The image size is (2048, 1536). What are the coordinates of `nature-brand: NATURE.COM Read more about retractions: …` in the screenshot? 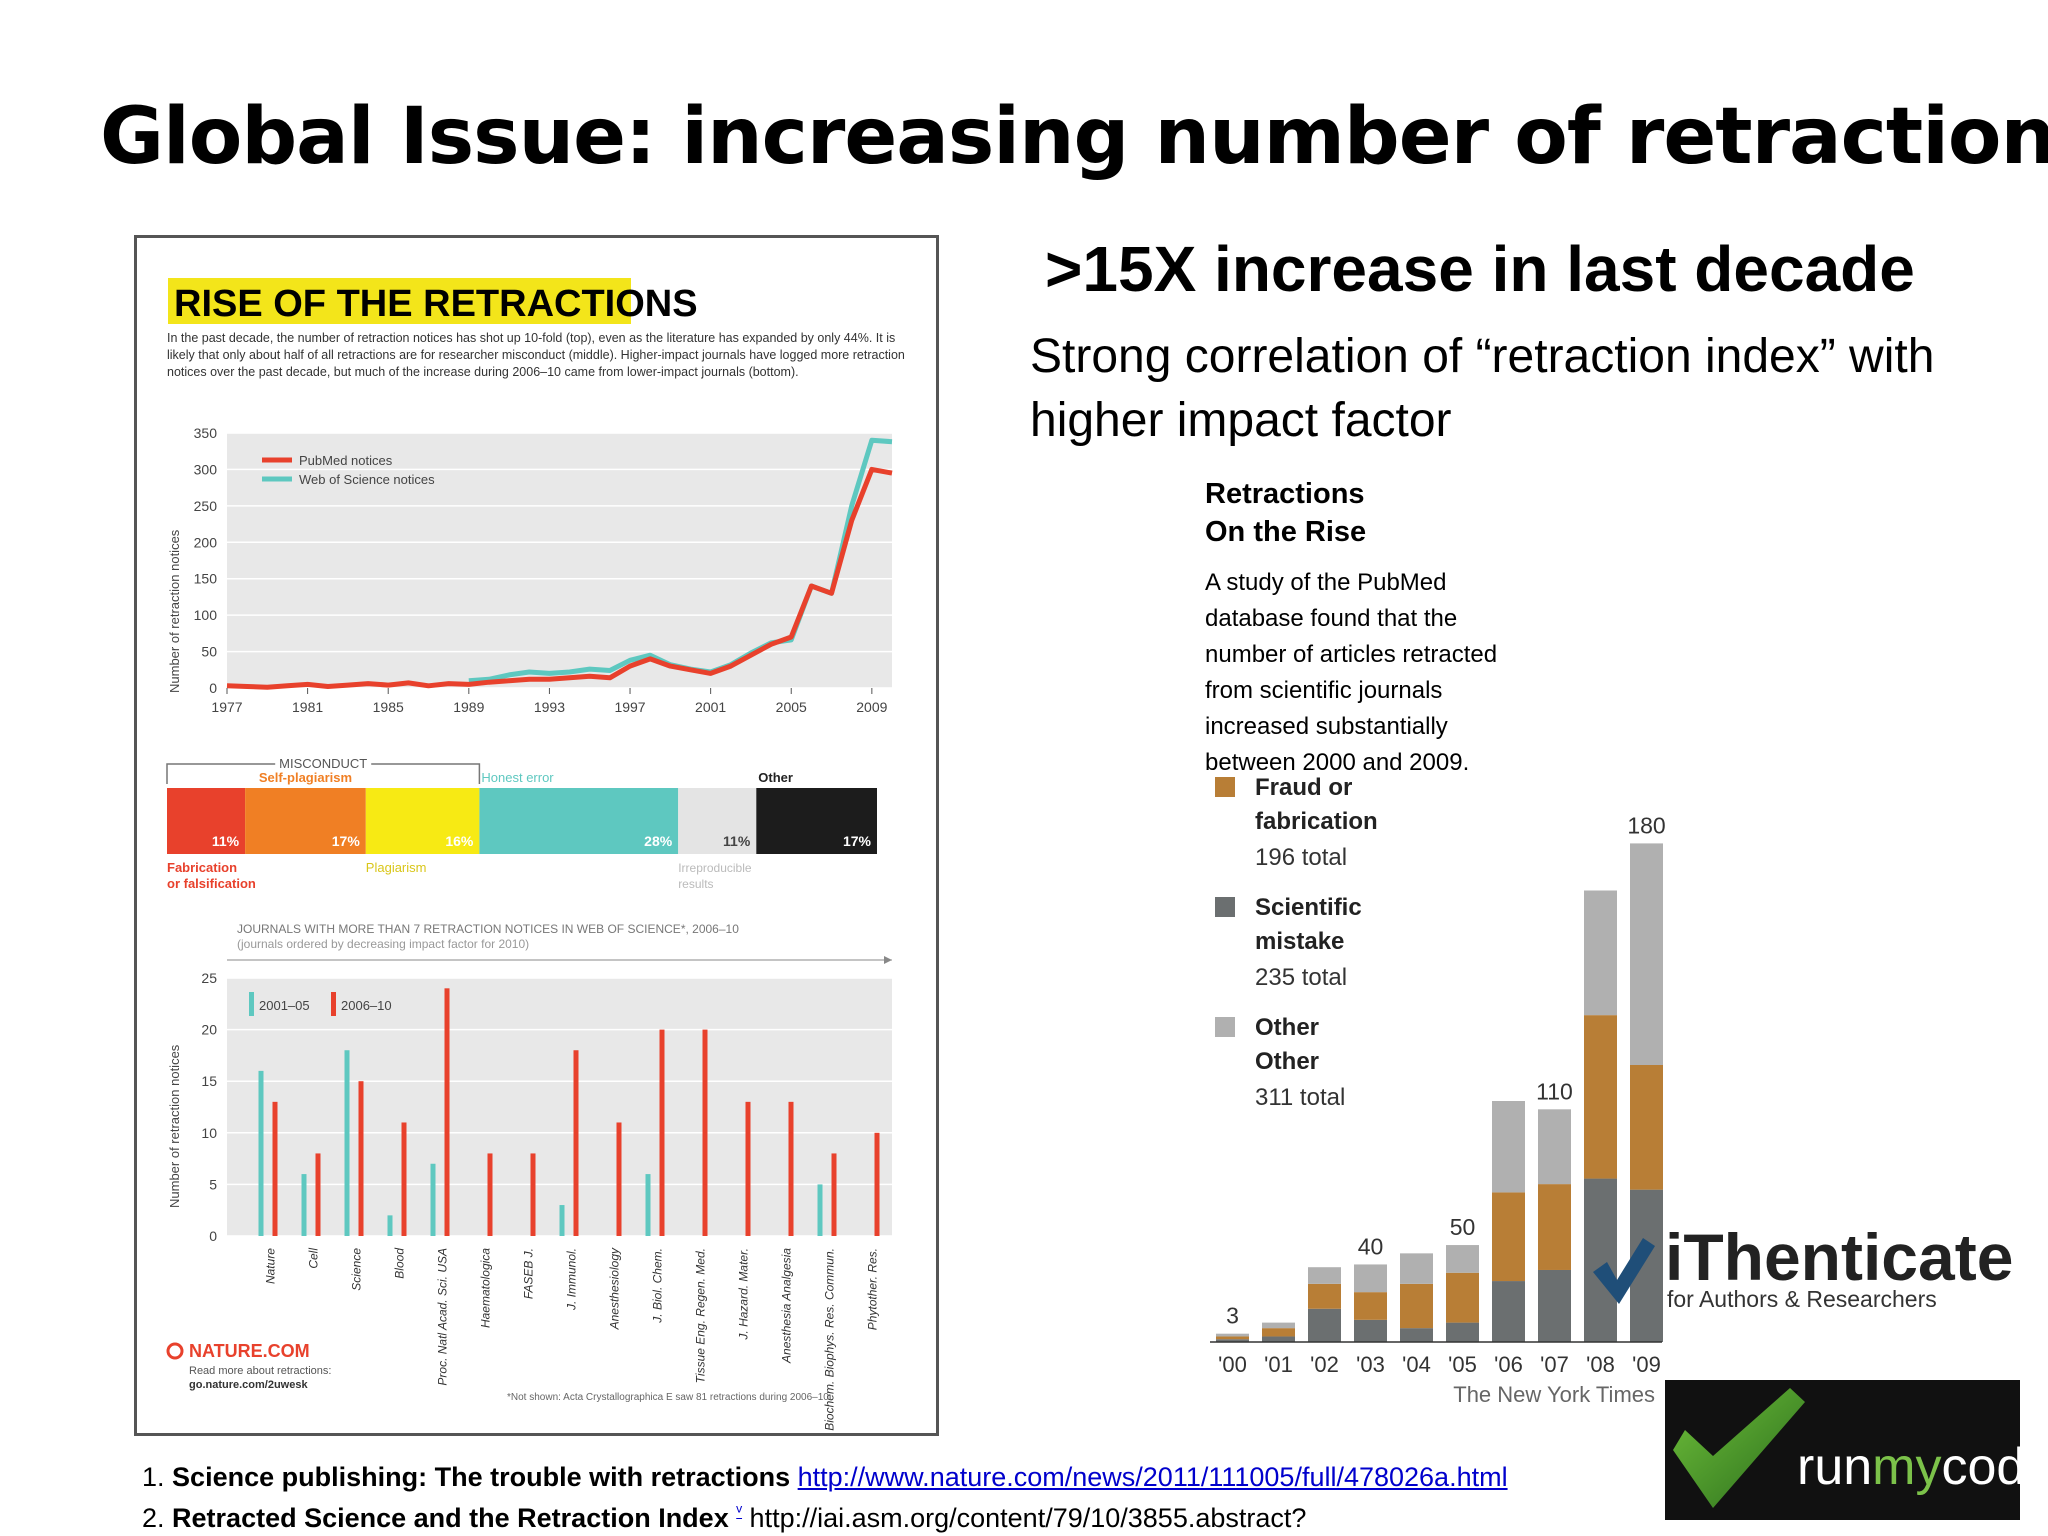 It's located at (248, 1366).